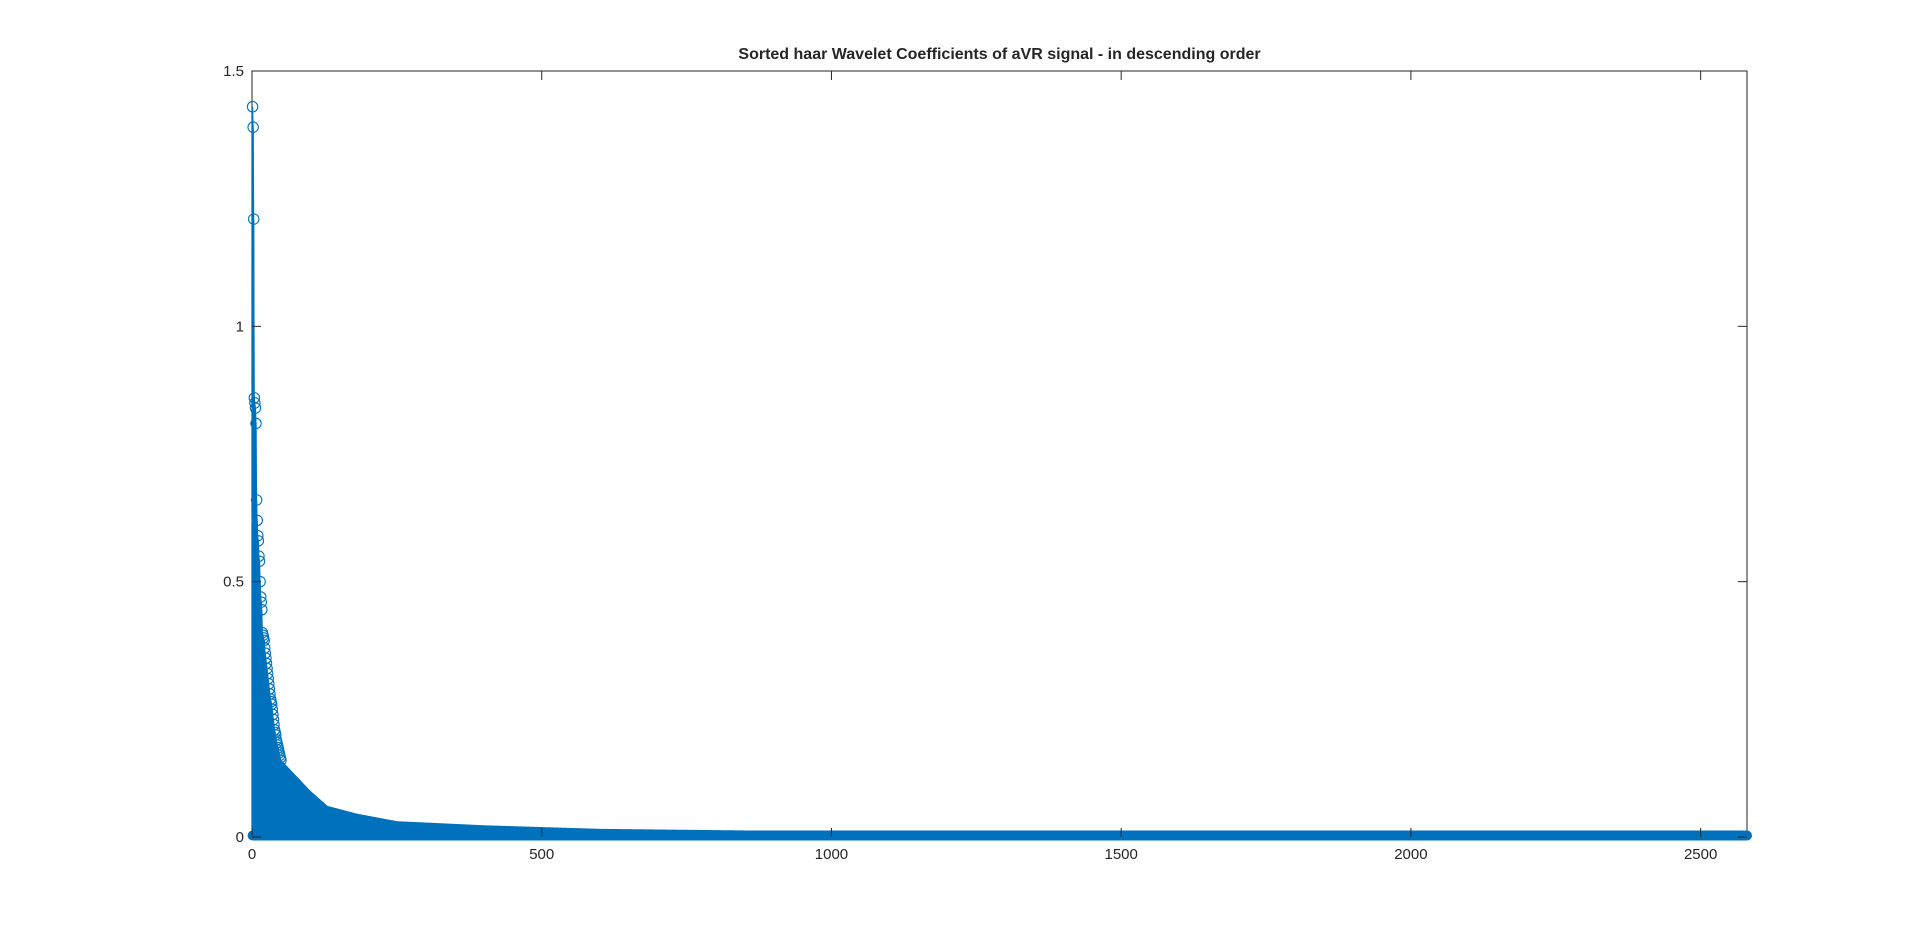 This screenshot has width=1920, height=936. What do you see at coordinates (1120, 854) in the screenshot?
I see `x-tick-label: 1500` at bounding box center [1120, 854].